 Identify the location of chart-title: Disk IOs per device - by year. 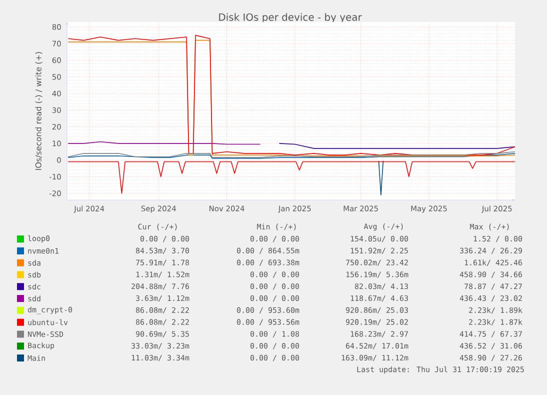
(290, 18).